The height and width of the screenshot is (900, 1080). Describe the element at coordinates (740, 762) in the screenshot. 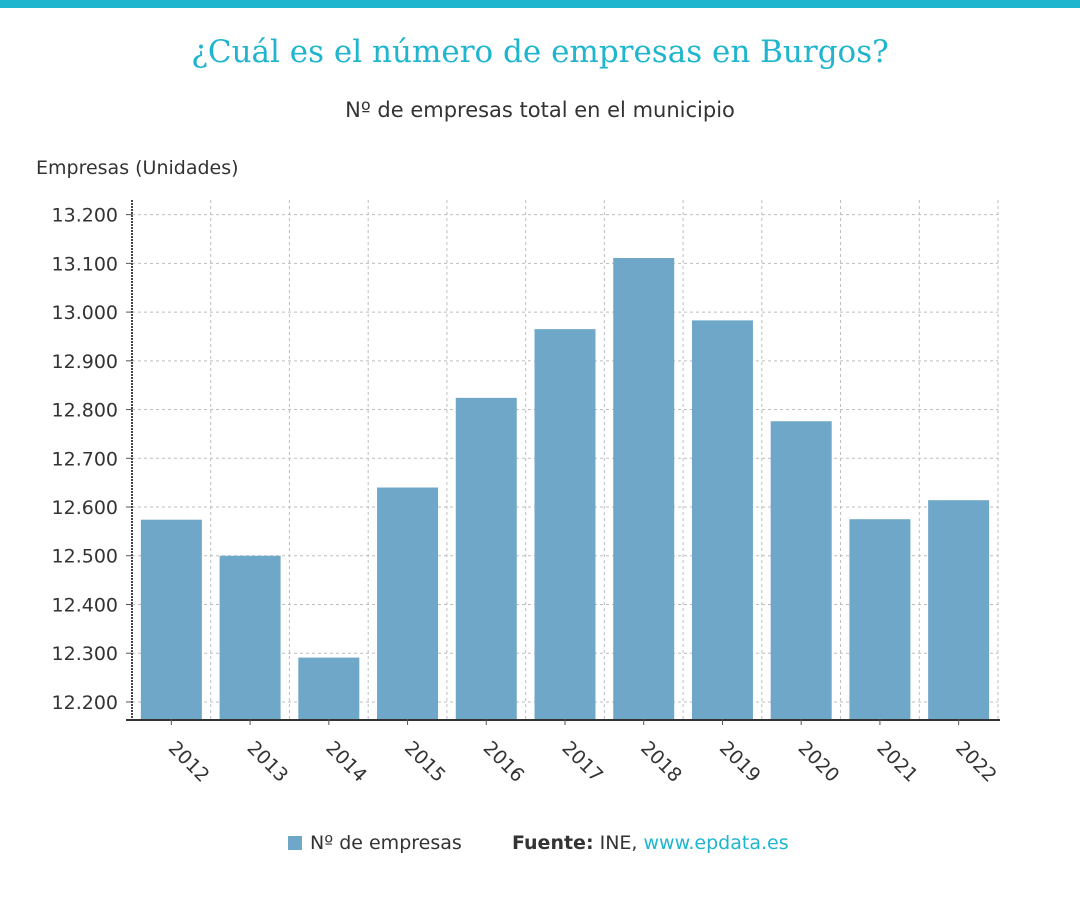

I see `x-tick-label: 2019` at that location.